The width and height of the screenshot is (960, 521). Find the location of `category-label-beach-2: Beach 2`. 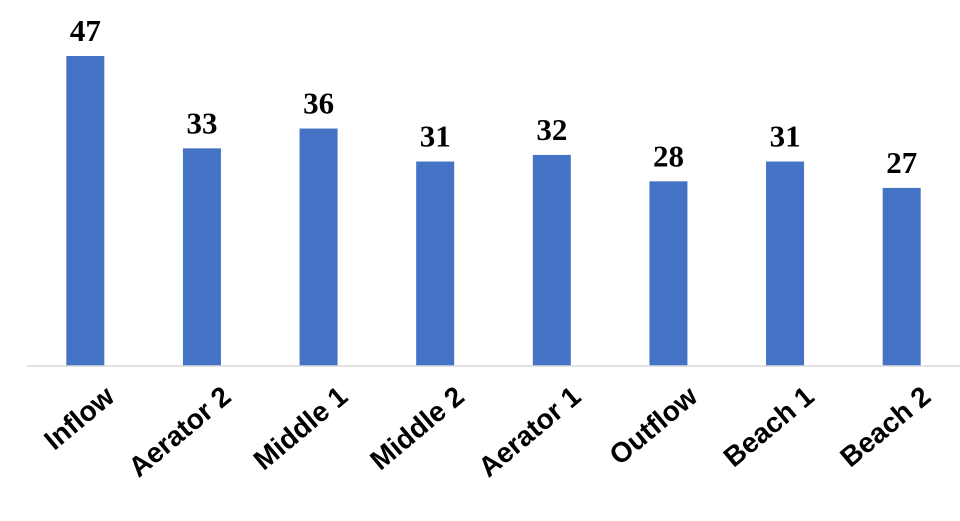

category-label-beach-2: Beach 2 is located at coordinates (885, 426).